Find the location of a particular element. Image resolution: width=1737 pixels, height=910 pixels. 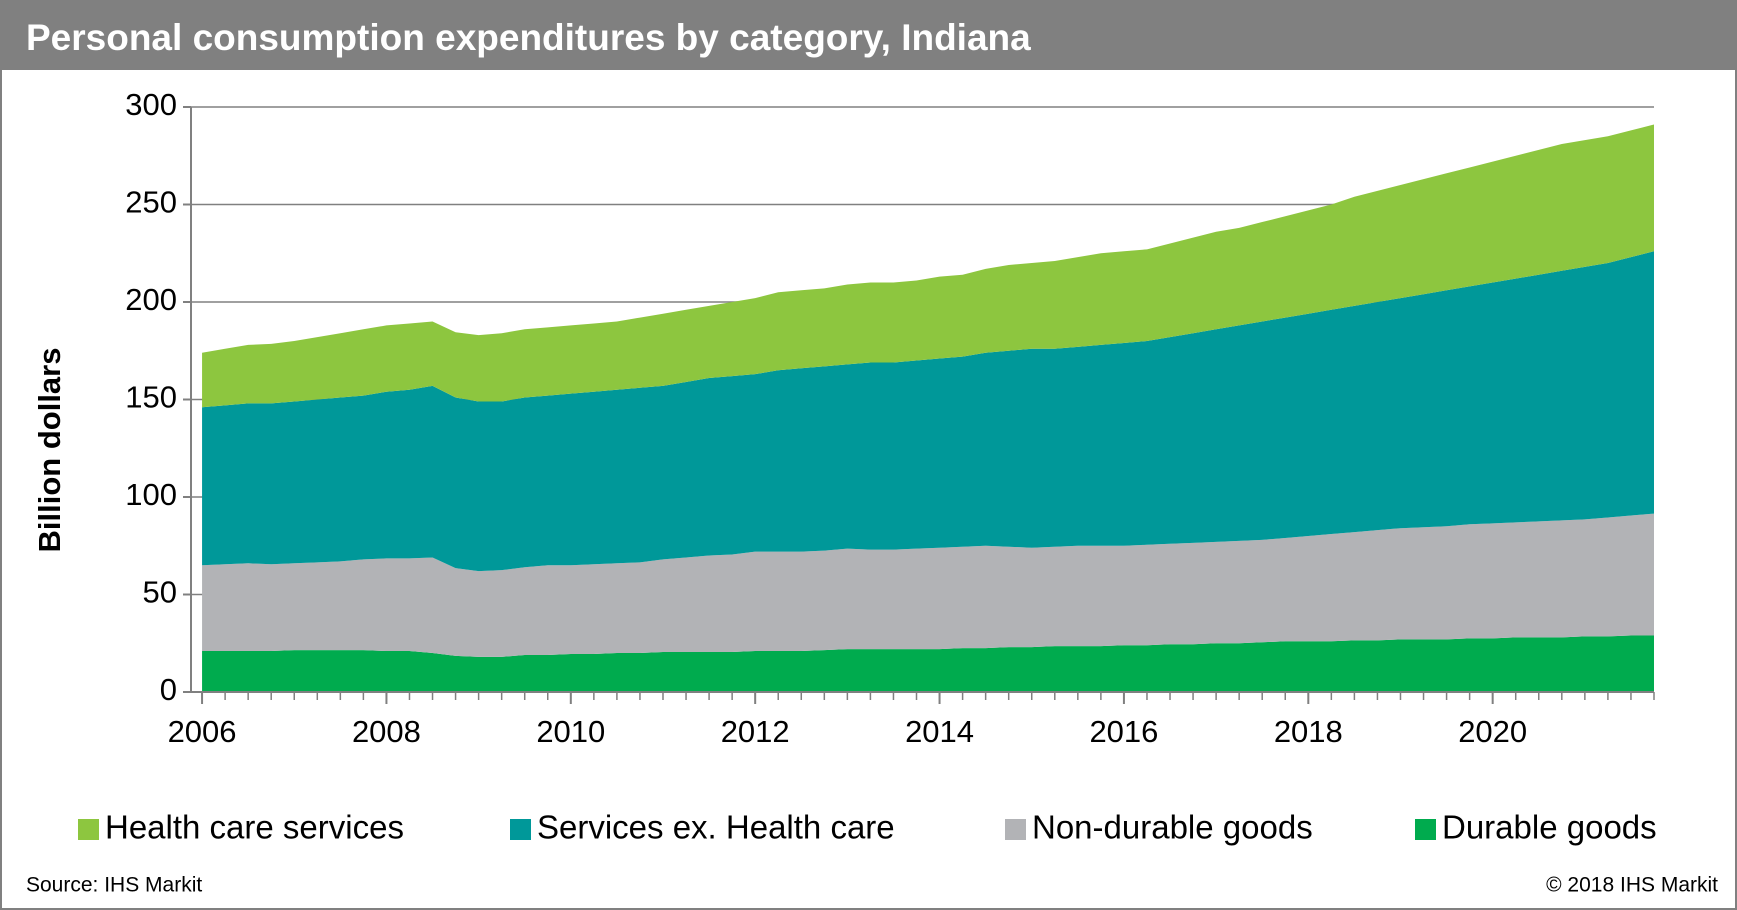

copyright: © 2018 IHS Markit is located at coordinates (1632, 885).